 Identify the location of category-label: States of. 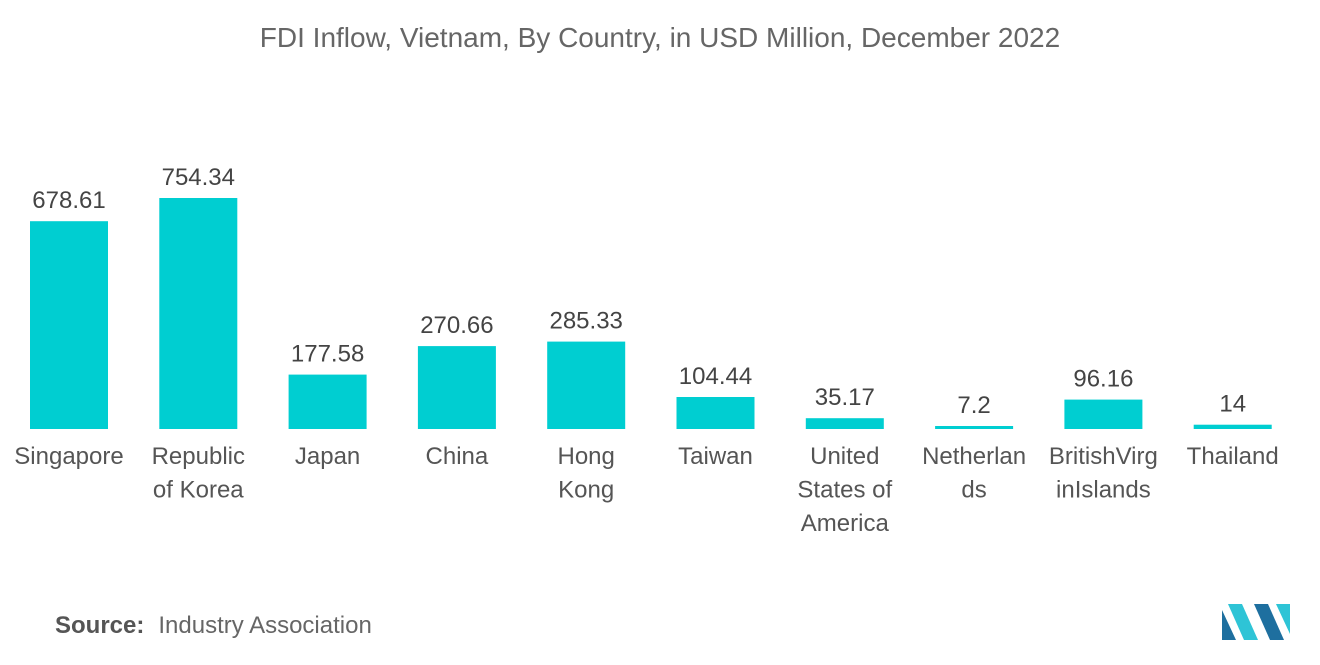
(844, 490).